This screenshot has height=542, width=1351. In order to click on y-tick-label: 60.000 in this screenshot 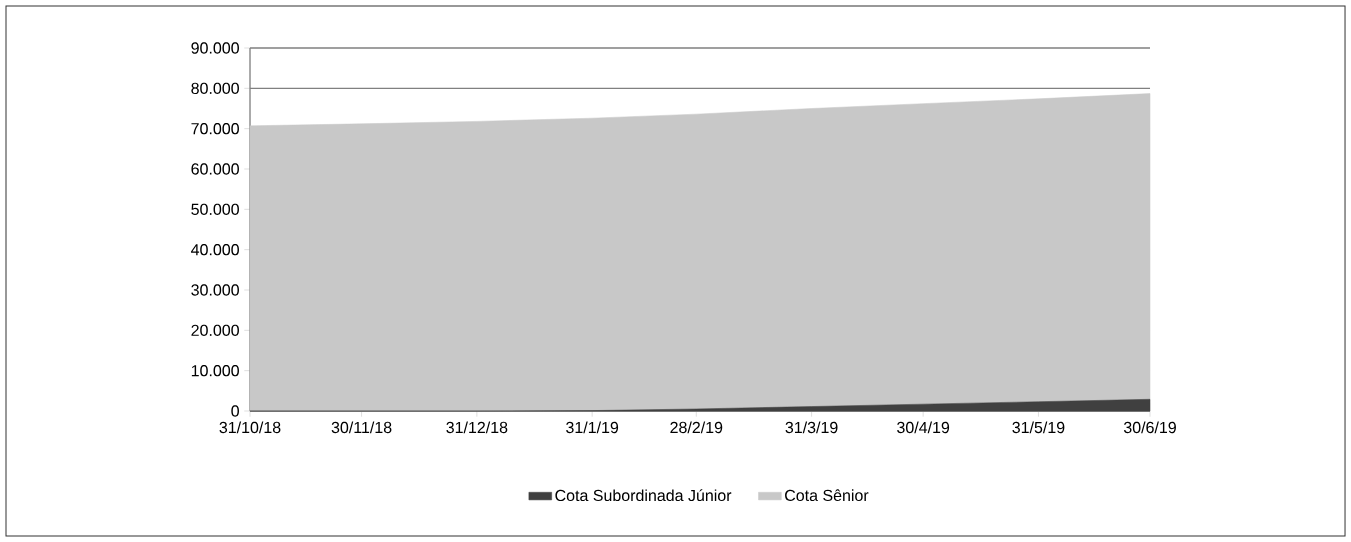, I will do `click(215, 169)`.